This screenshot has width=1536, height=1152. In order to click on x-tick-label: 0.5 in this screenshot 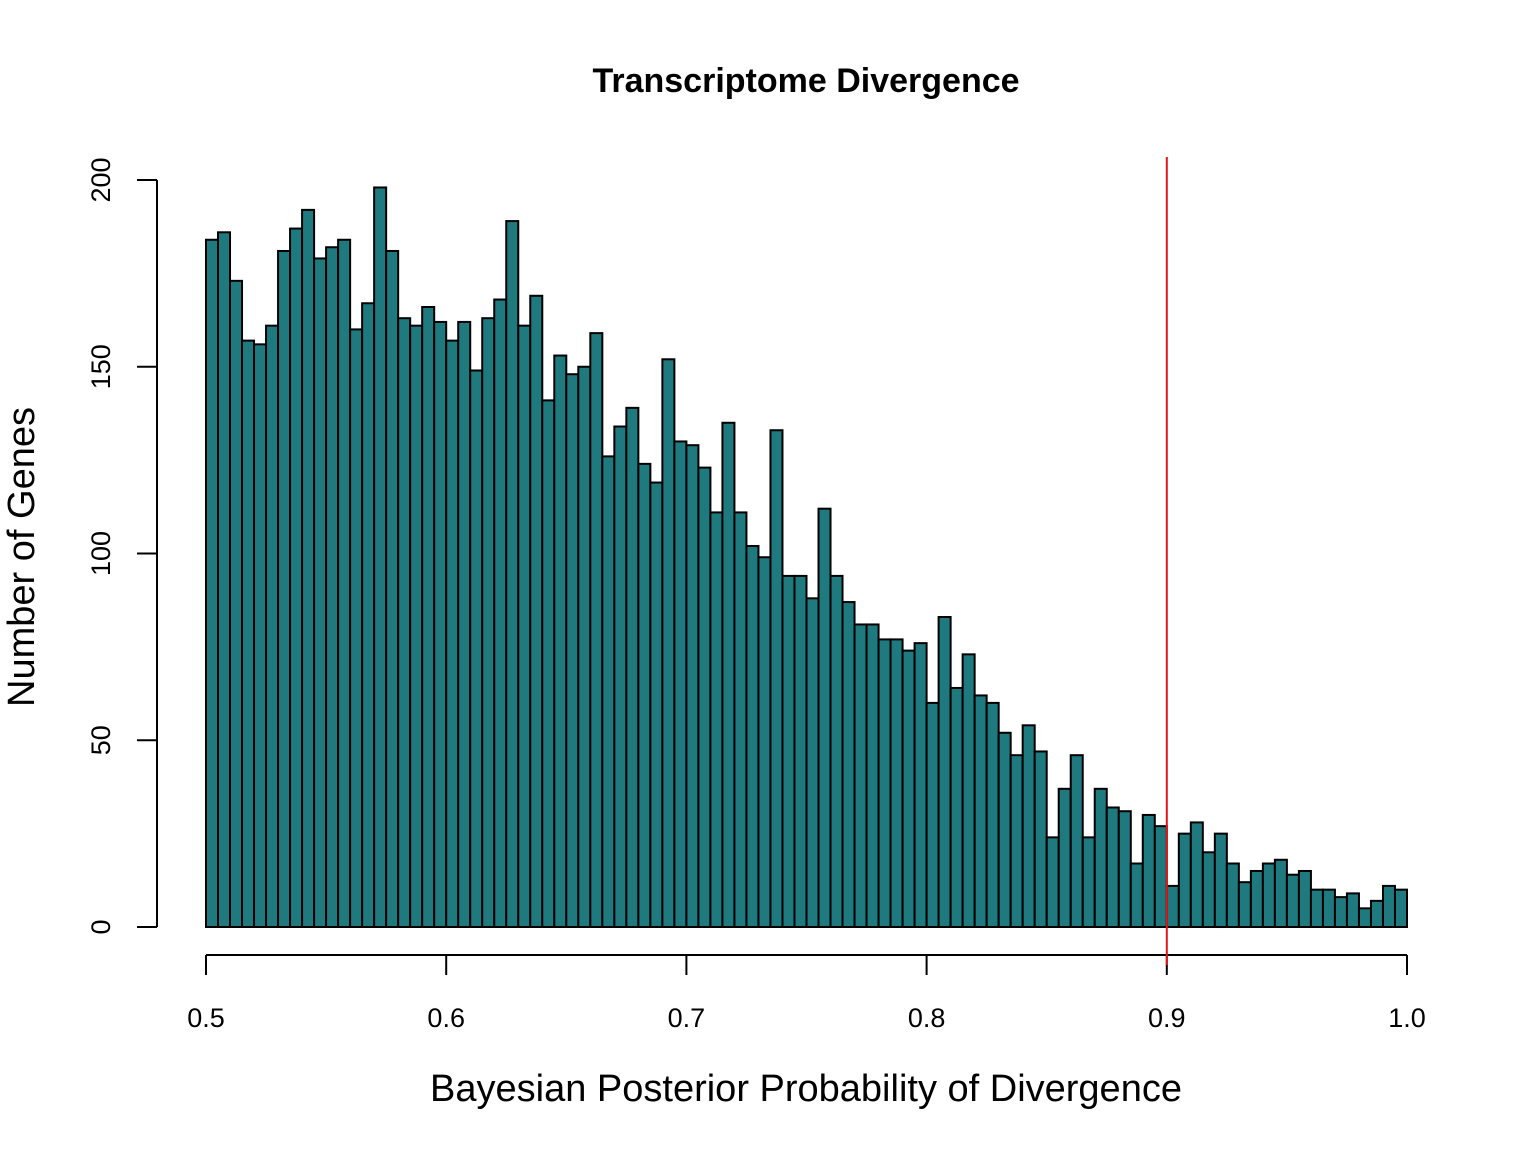, I will do `click(206, 1018)`.